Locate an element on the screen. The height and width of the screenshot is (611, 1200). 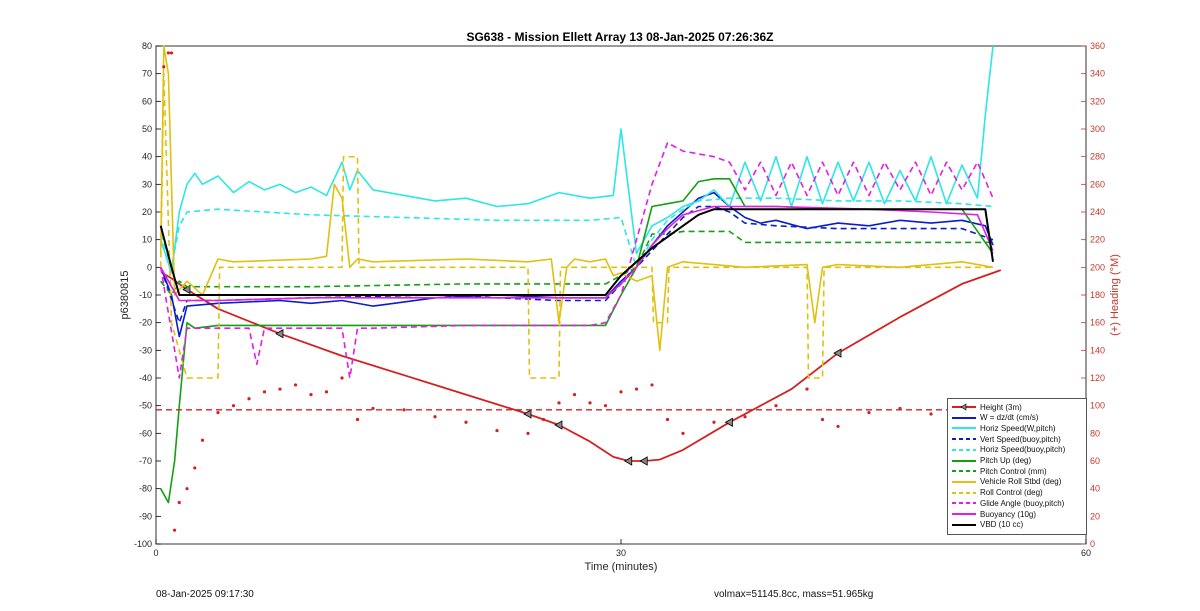
y-right-tick-label: 20 is located at coordinates (1095, 516).